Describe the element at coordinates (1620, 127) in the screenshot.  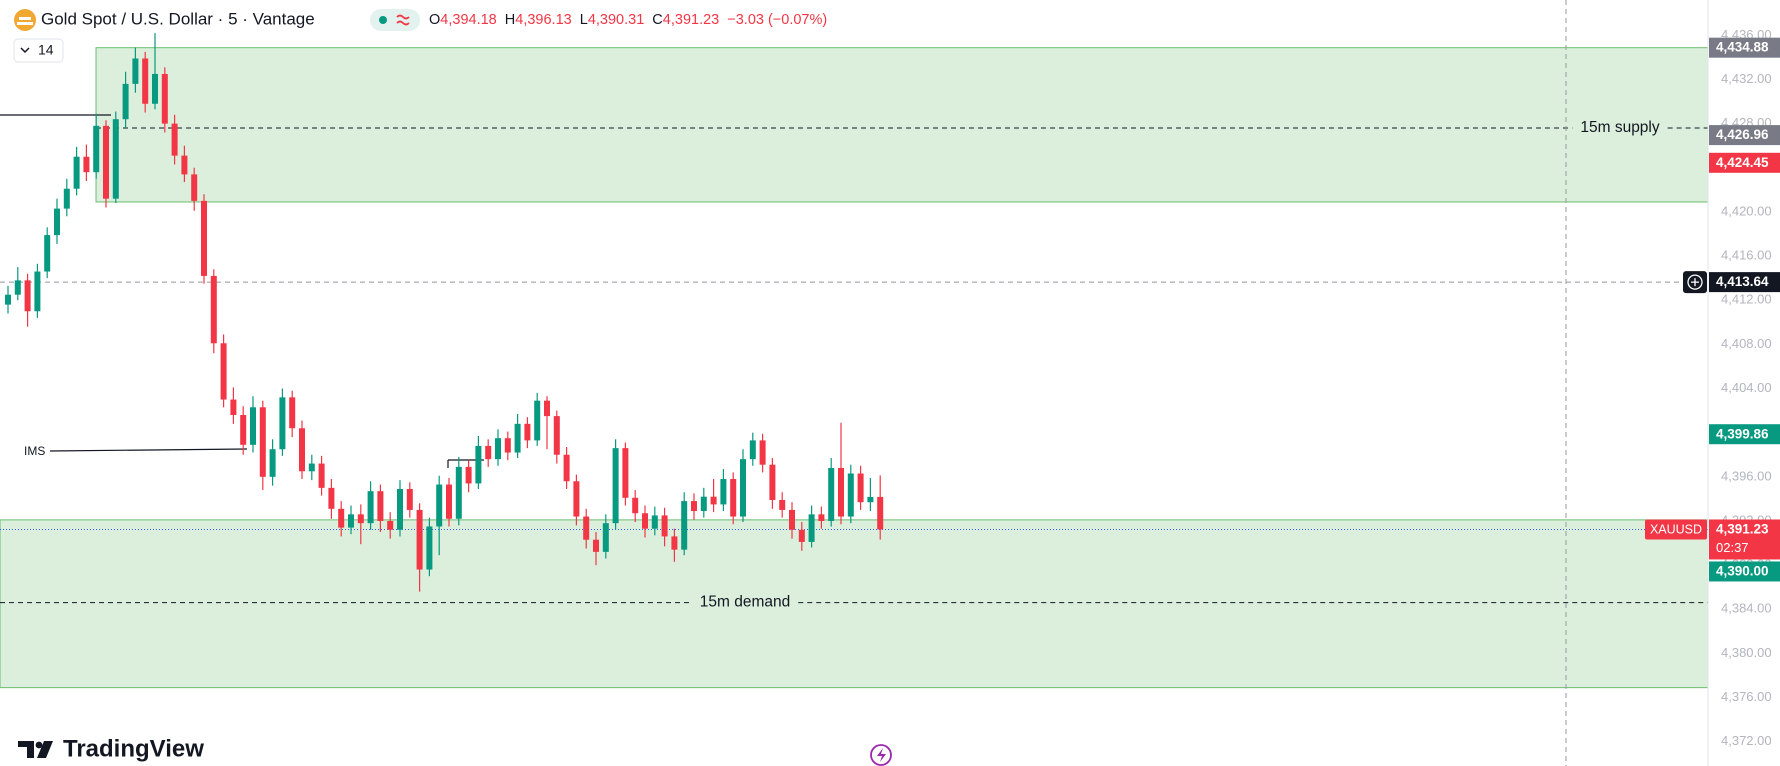
I see `zone-label: 15m supply` at that location.